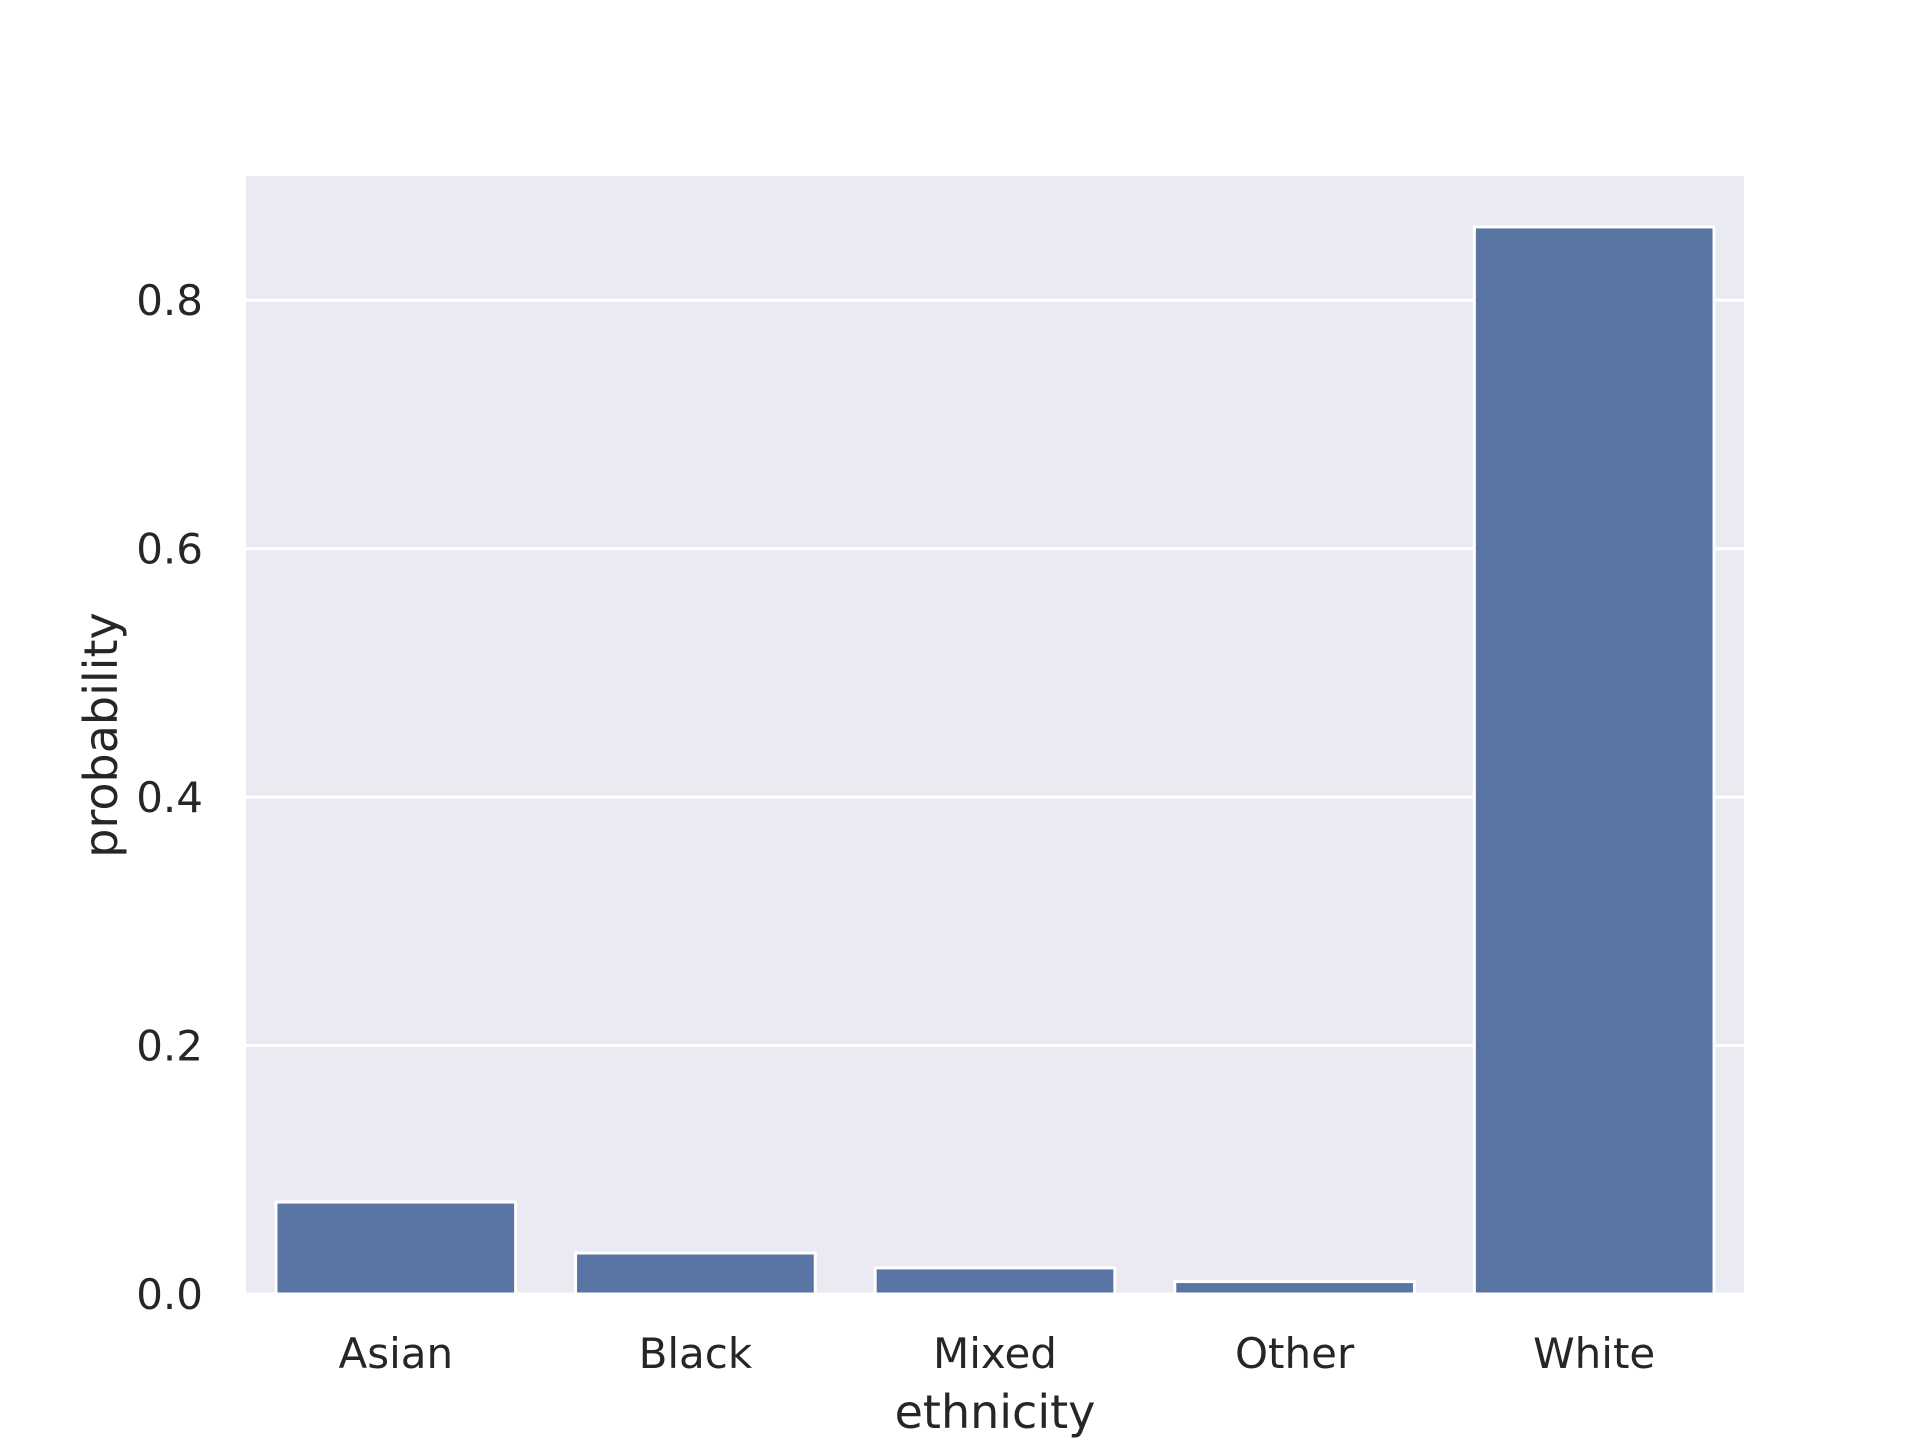  What do you see at coordinates (169, 549) in the screenshot?
I see `y-tick-label: 0.6` at bounding box center [169, 549].